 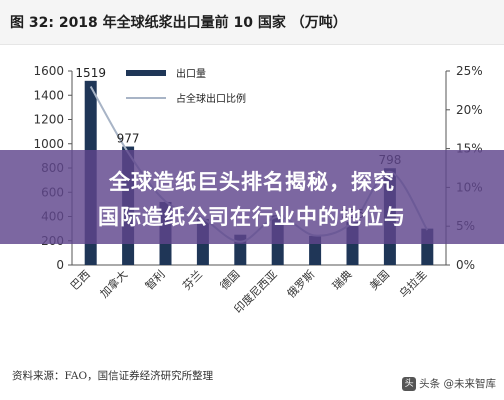 What do you see at coordinates (192, 280) in the screenshot?
I see `x-tick-label: 芬兰` at bounding box center [192, 280].